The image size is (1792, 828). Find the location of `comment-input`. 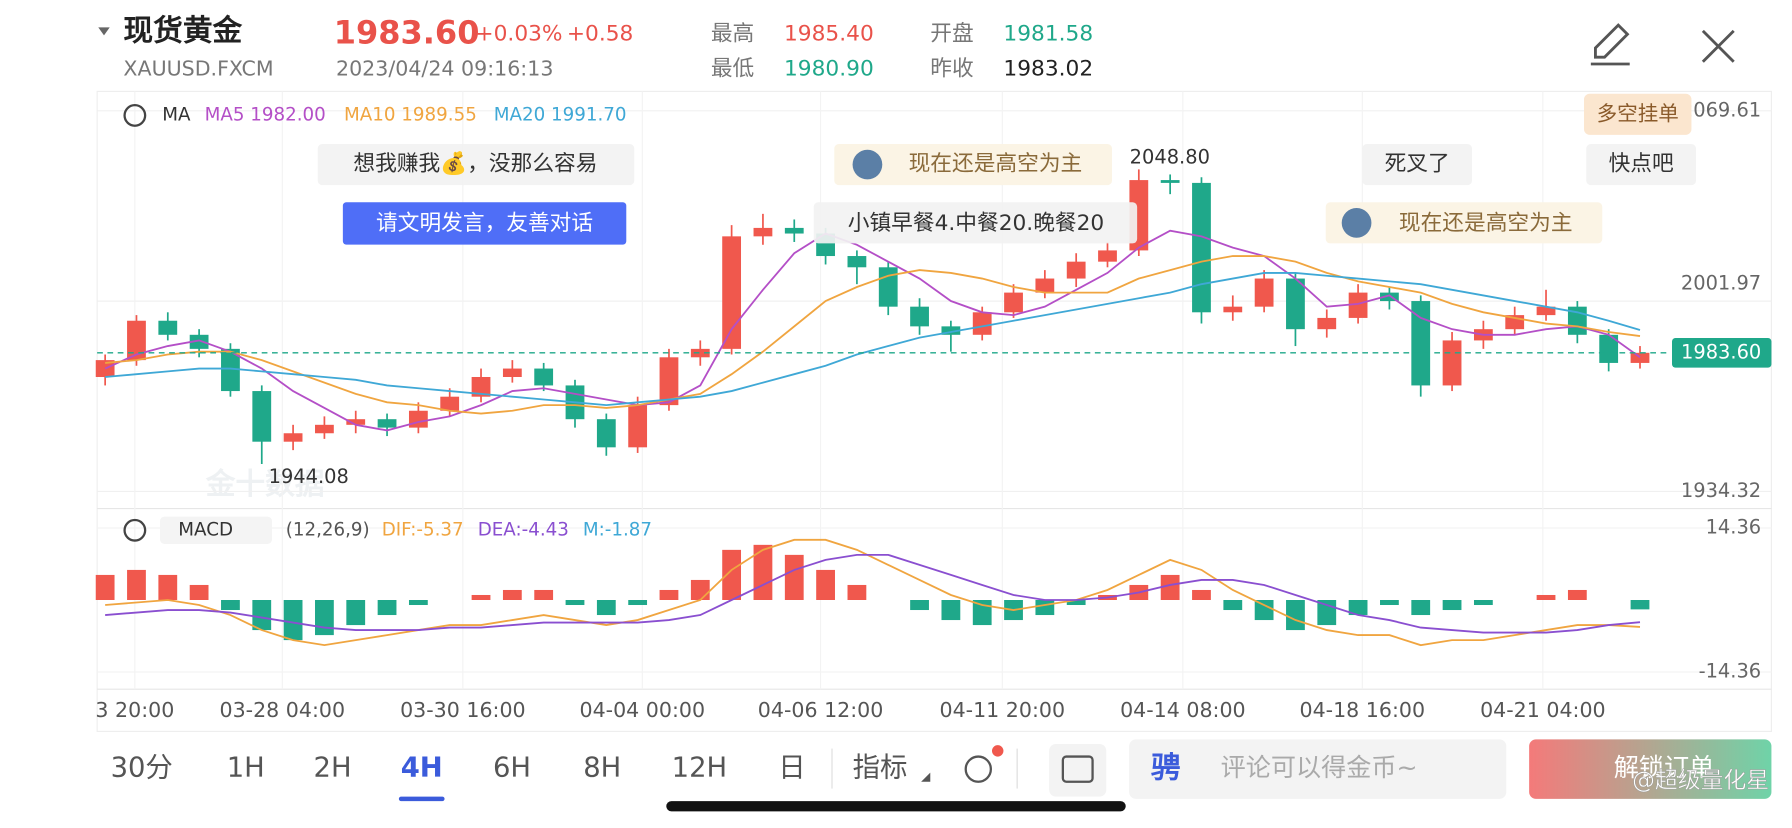

comment-input is located at coordinates (1318, 769).